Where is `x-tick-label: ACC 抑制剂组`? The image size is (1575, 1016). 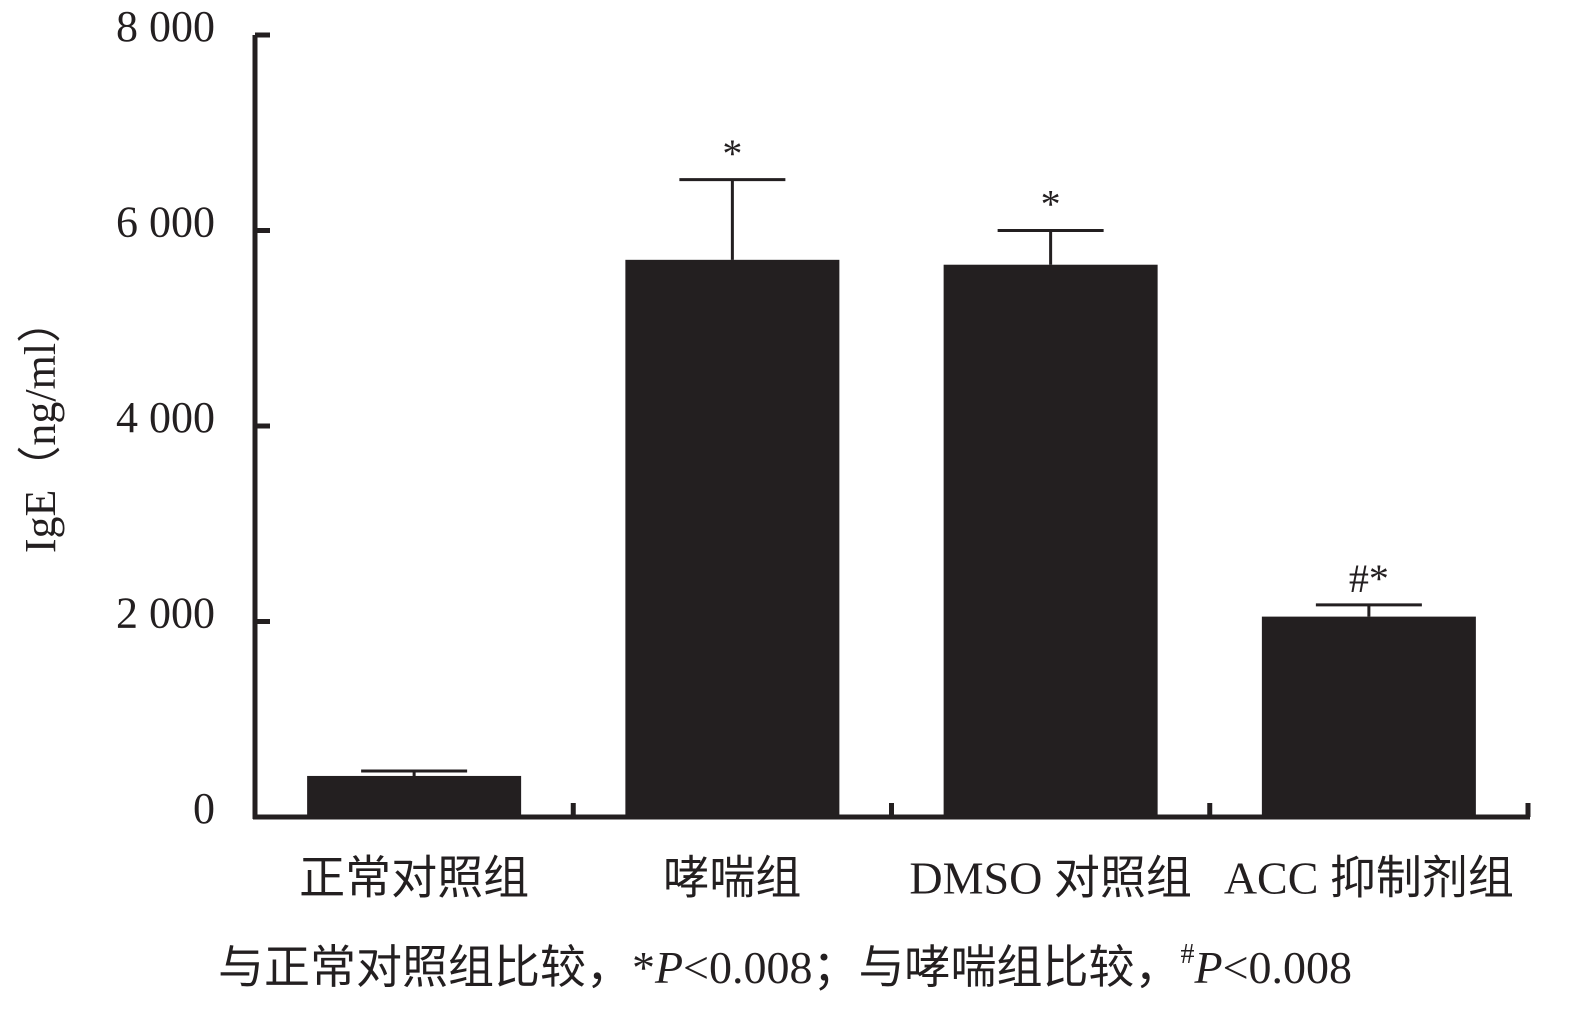
x-tick-label: ACC 抑制剂组 is located at coordinates (1369, 878).